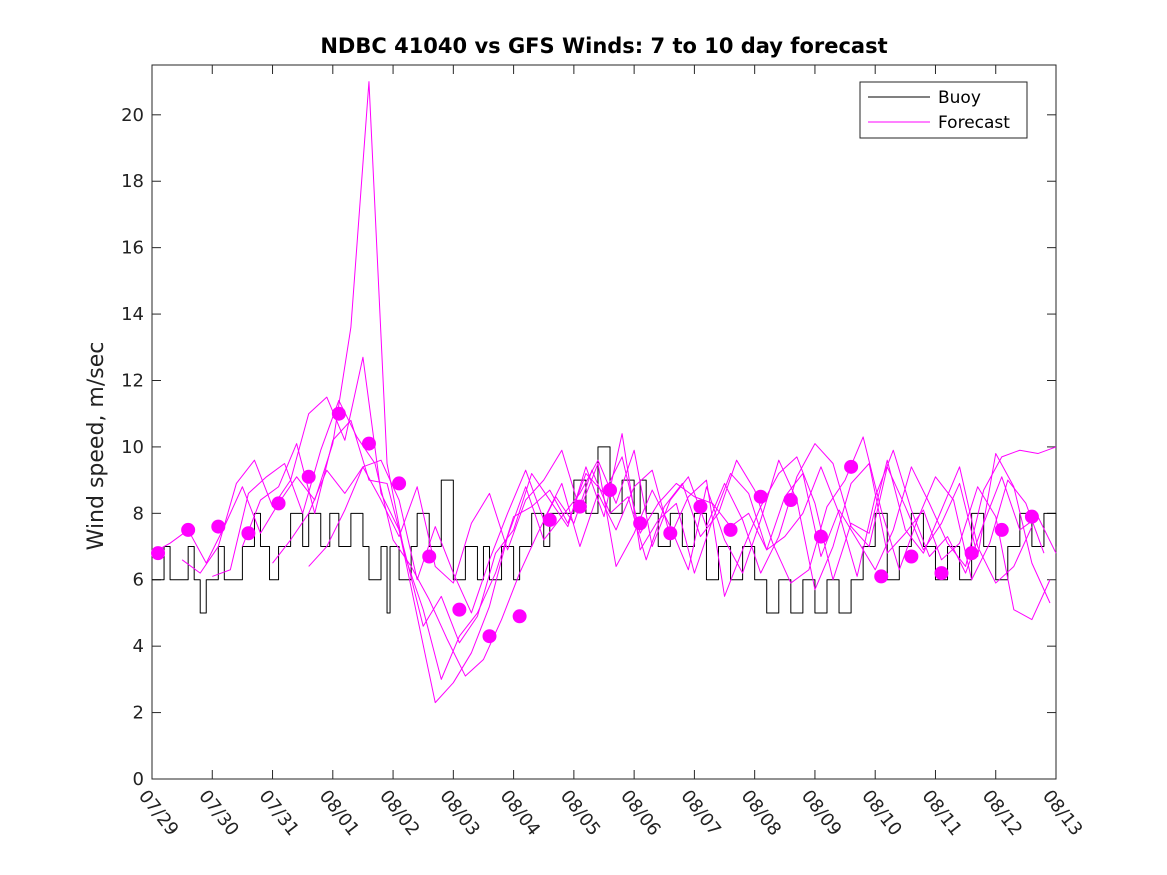 Image resolution: width=1167 pixels, height=875 pixels. What do you see at coordinates (138, 646) in the screenshot?
I see `y-tick-label: 4` at bounding box center [138, 646].